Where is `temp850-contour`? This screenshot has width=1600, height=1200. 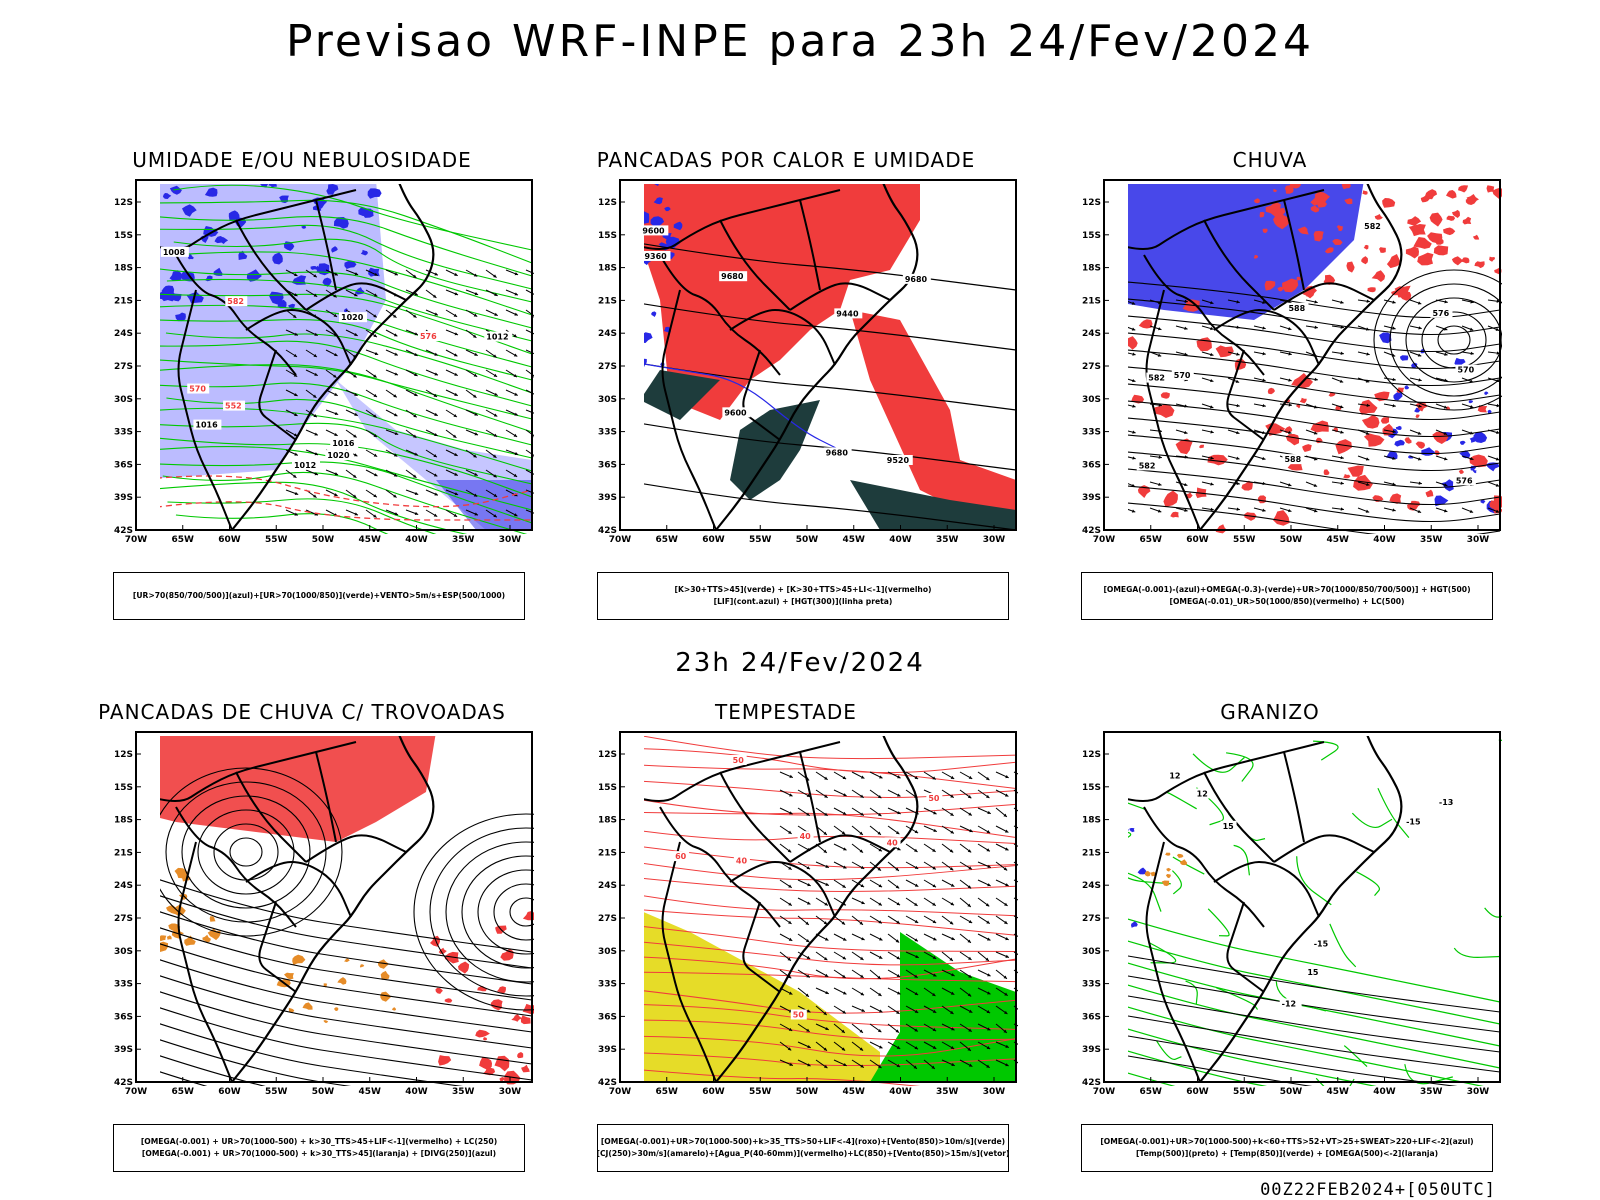 temp850-contour is located at coordinates (1372, 820).